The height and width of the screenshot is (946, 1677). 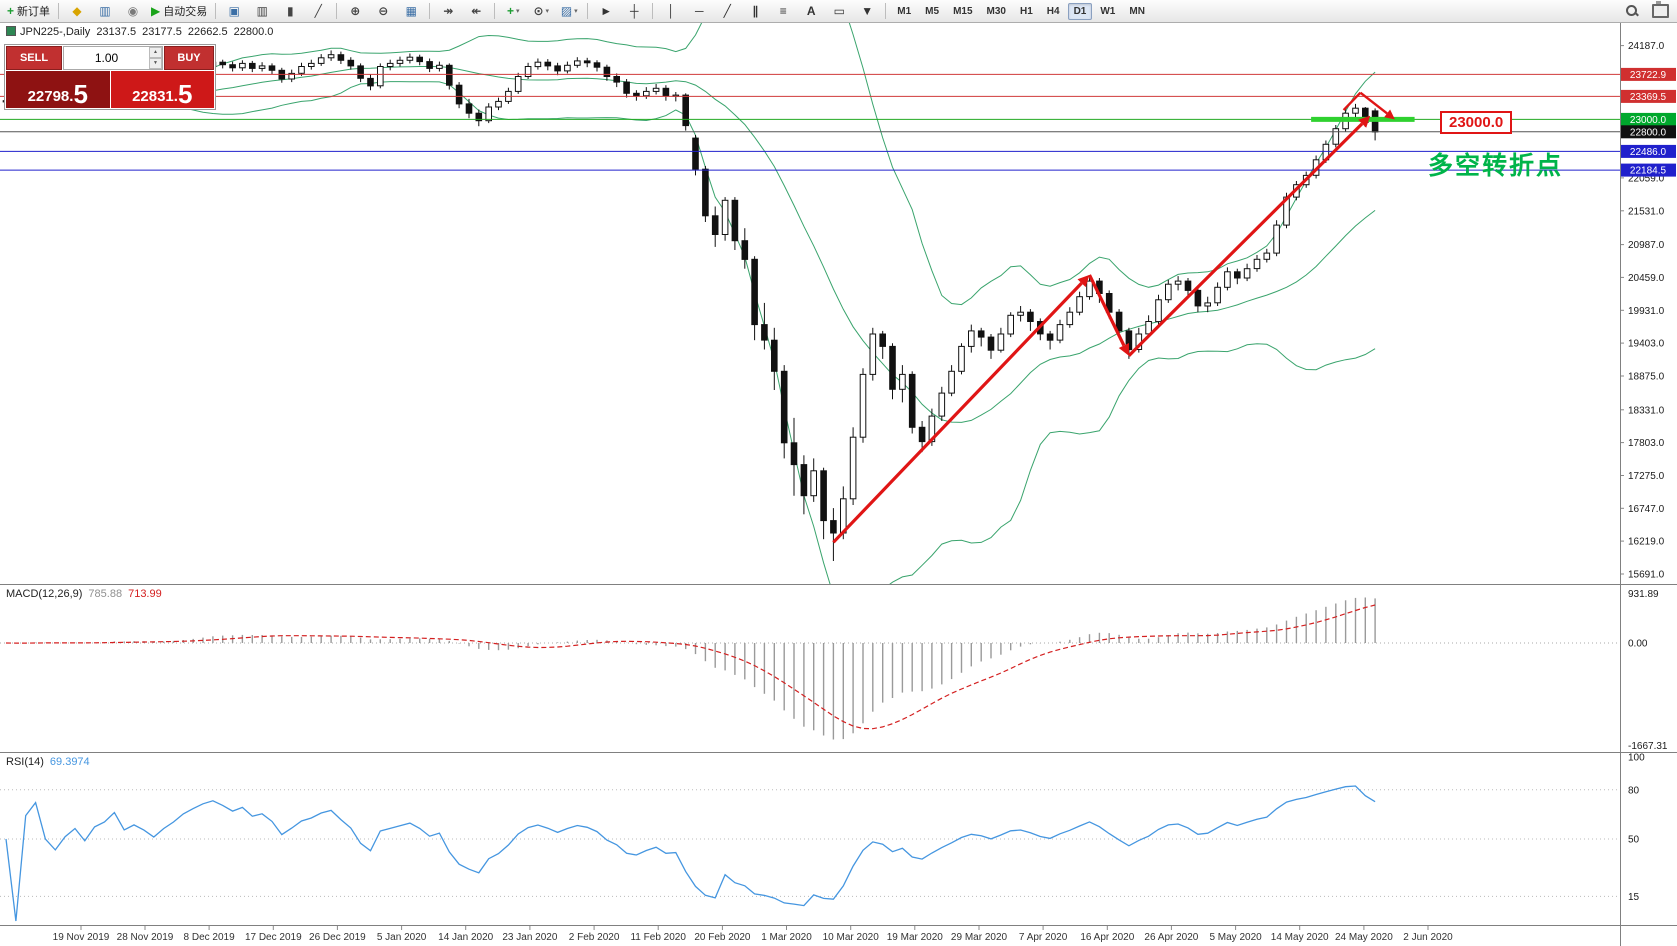 I want to click on date-axis-label: 10 Mar 2020, so click(x=851, y=937).